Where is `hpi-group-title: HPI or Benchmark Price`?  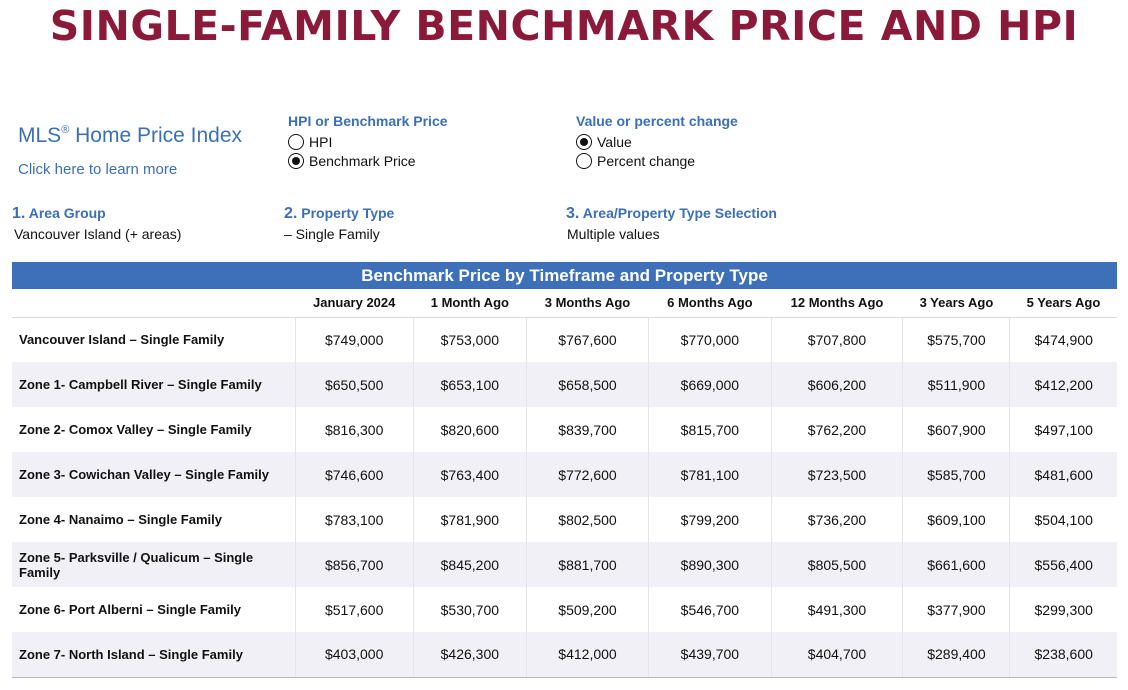
hpi-group-title: HPI or Benchmark Price is located at coordinates (368, 121).